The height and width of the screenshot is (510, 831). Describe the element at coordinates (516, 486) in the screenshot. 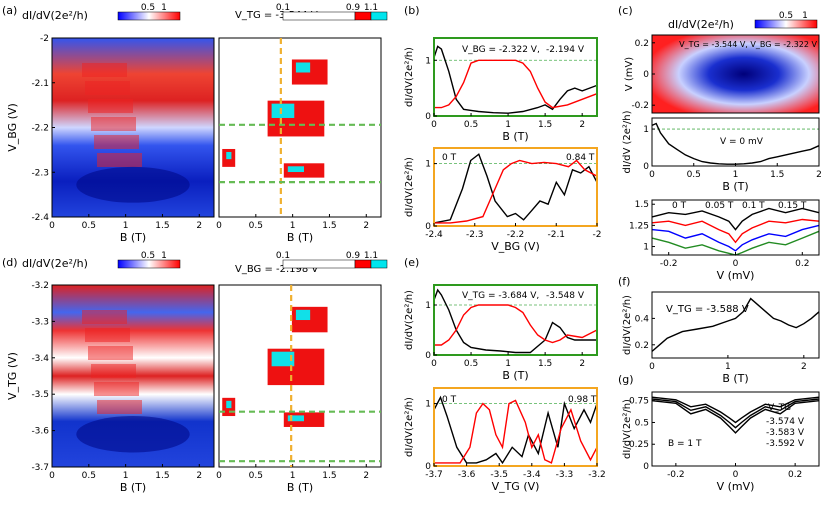

I see `x-axis-label: V_TG (V)` at that location.